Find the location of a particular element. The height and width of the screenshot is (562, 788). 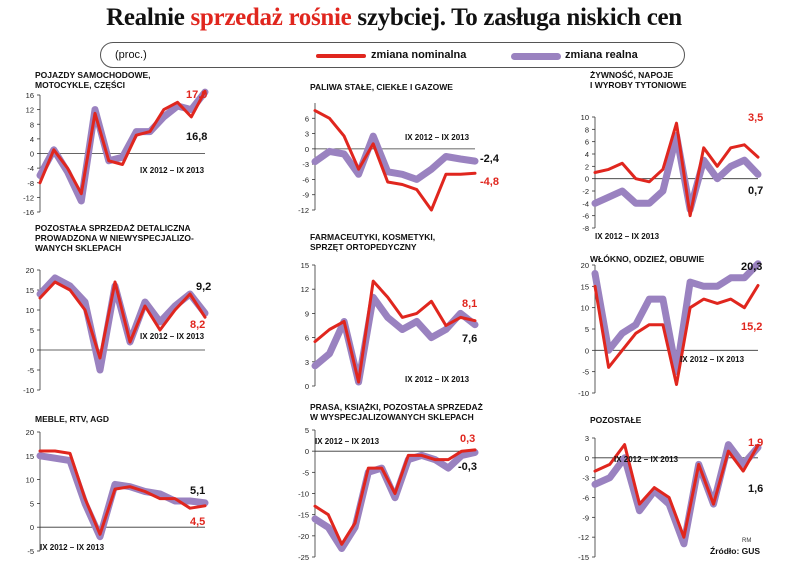

chart-title-line: POZOSTAŁA SPRZEDAŻ DETALICZNA is located at coordinates (113, 228).